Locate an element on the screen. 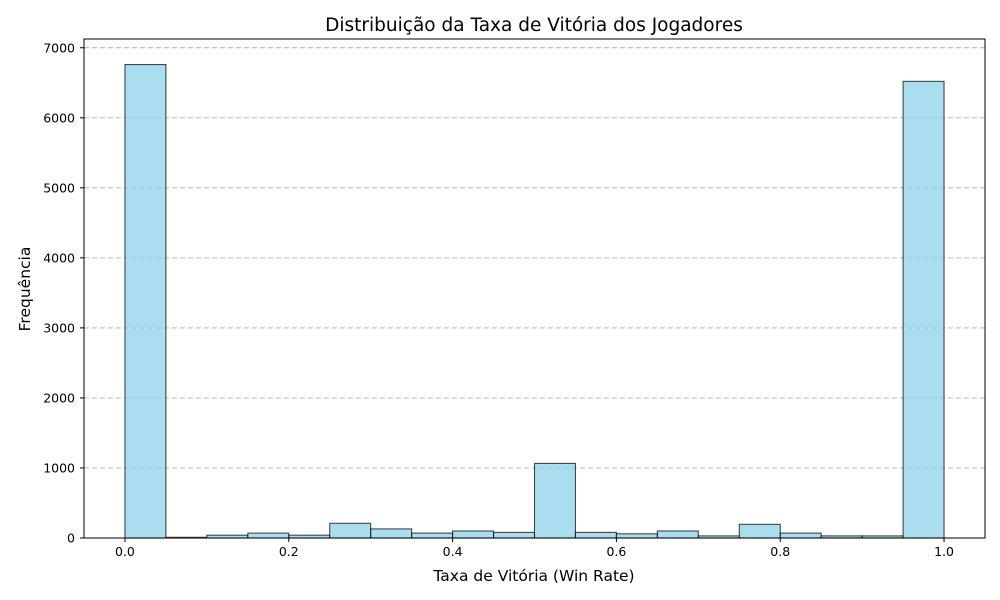 The image size is (1000, 600). x-tick-label: 0.8 is located at coordinates (780, 551).